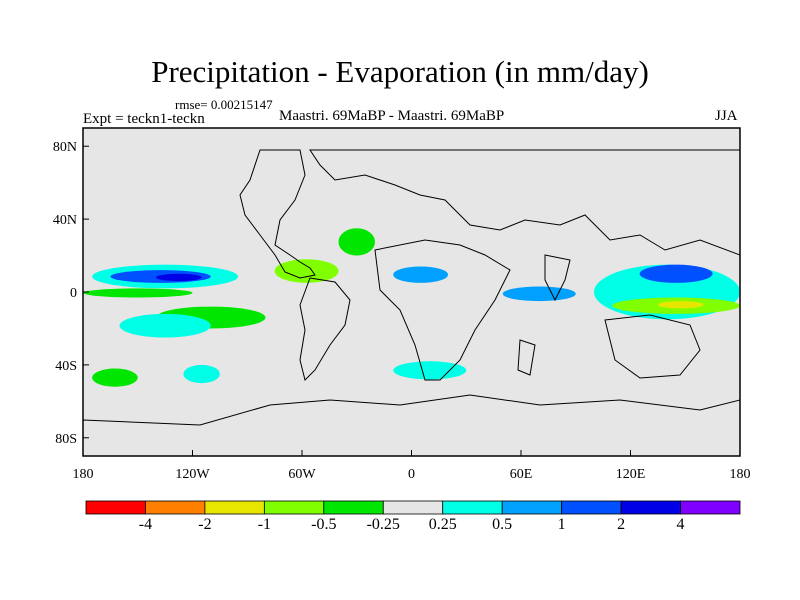 The width and height of the screenshot is (800, 600). I want to click on colorbar, so click(413, 507).